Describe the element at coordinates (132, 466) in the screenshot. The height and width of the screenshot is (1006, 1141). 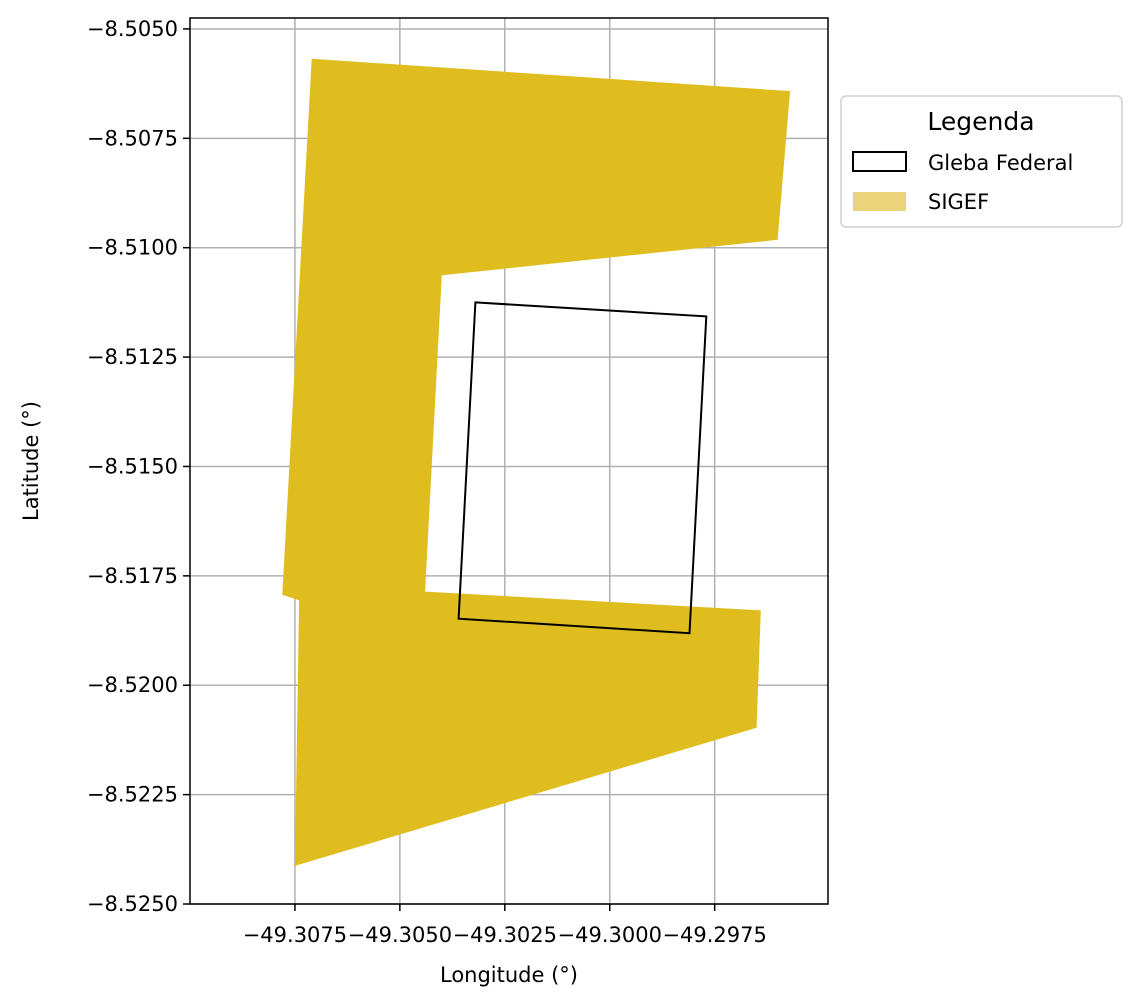
I see `y-tick-label: −8.5150` at that location.